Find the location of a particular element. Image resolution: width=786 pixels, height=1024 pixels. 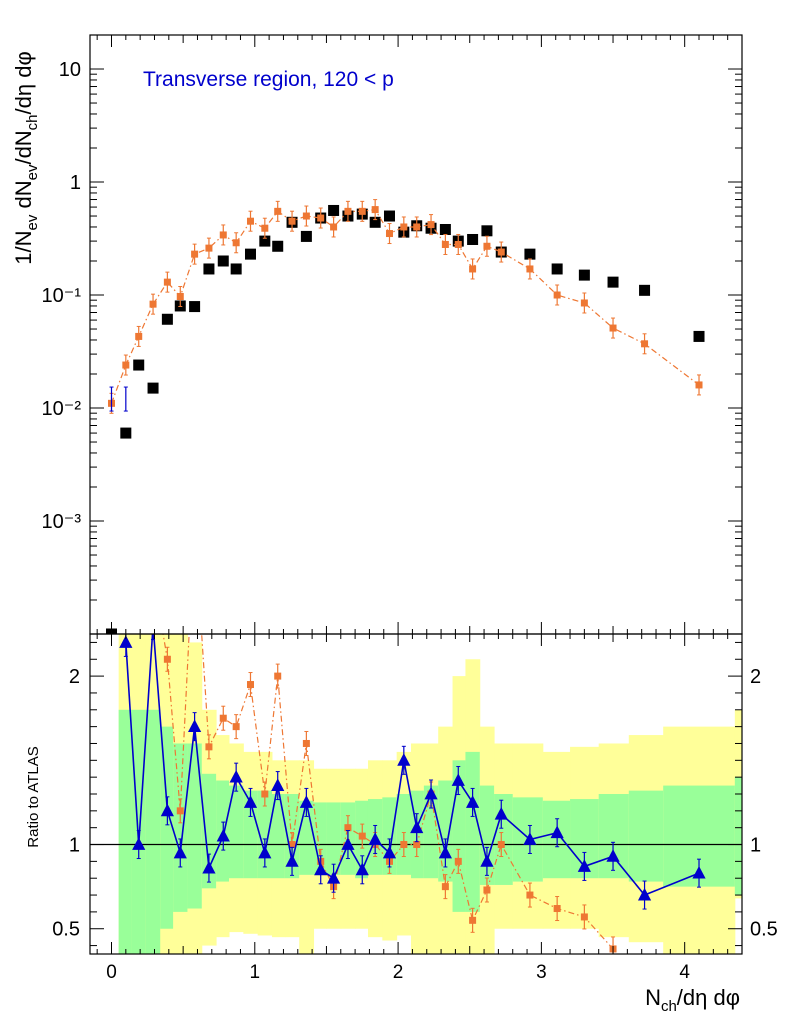

main-y-tick-label: 10 is located at coordinates (70, 70).